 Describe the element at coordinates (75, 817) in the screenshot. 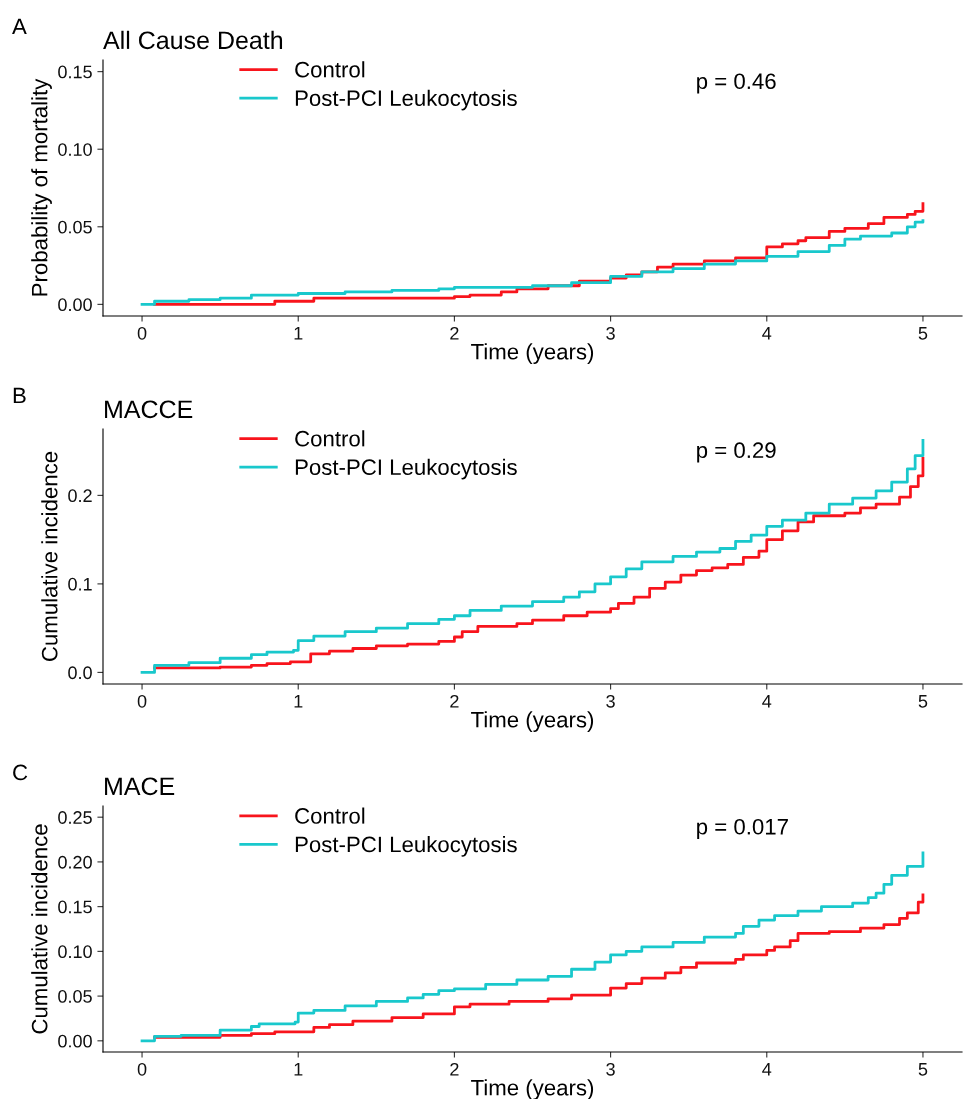

I see `y-tick-label: 0.25` at that location.